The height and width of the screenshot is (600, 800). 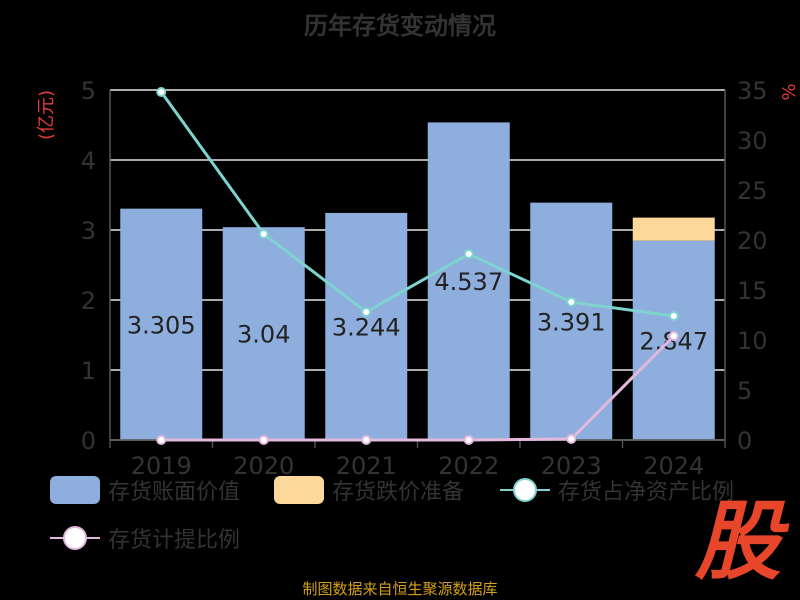 I want to click on bar-value-label: 3.305, so click(x=161, y=325).